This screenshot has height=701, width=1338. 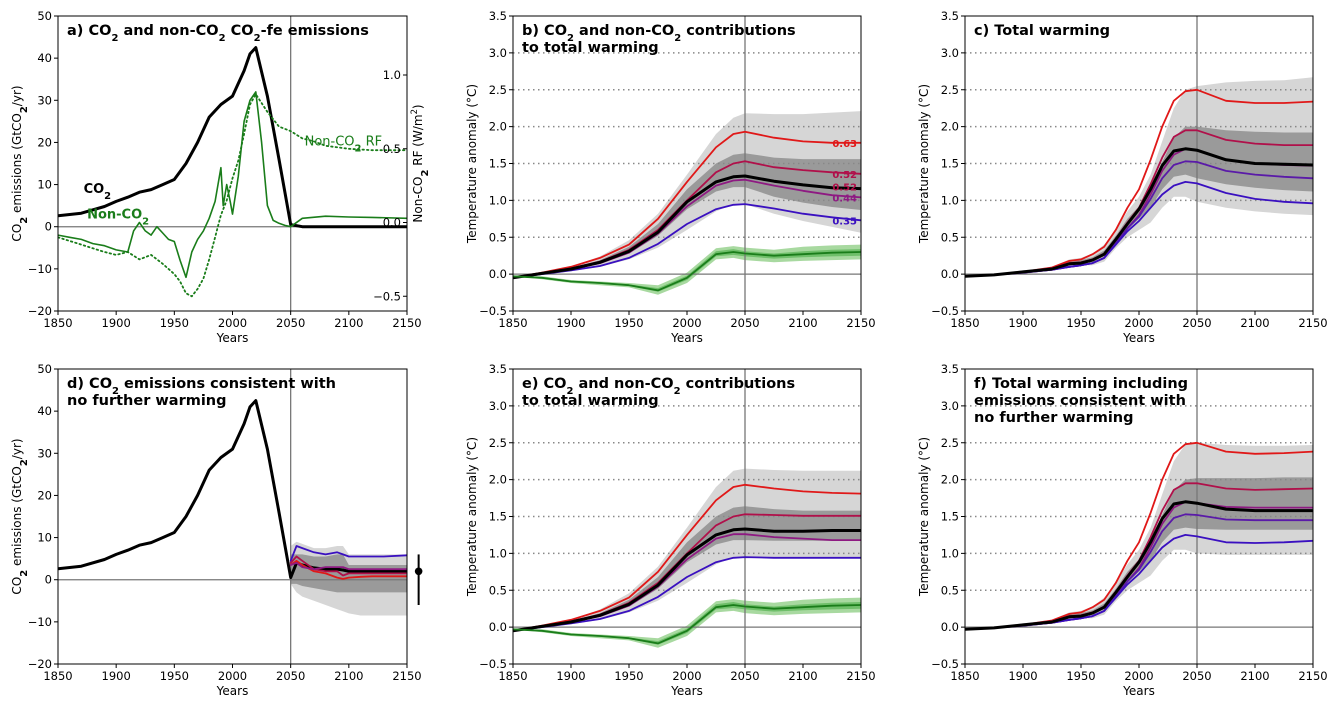 I want to click on y2-axis-label: Non-CO2 RF (W/m2), so click(x=420, y=163).